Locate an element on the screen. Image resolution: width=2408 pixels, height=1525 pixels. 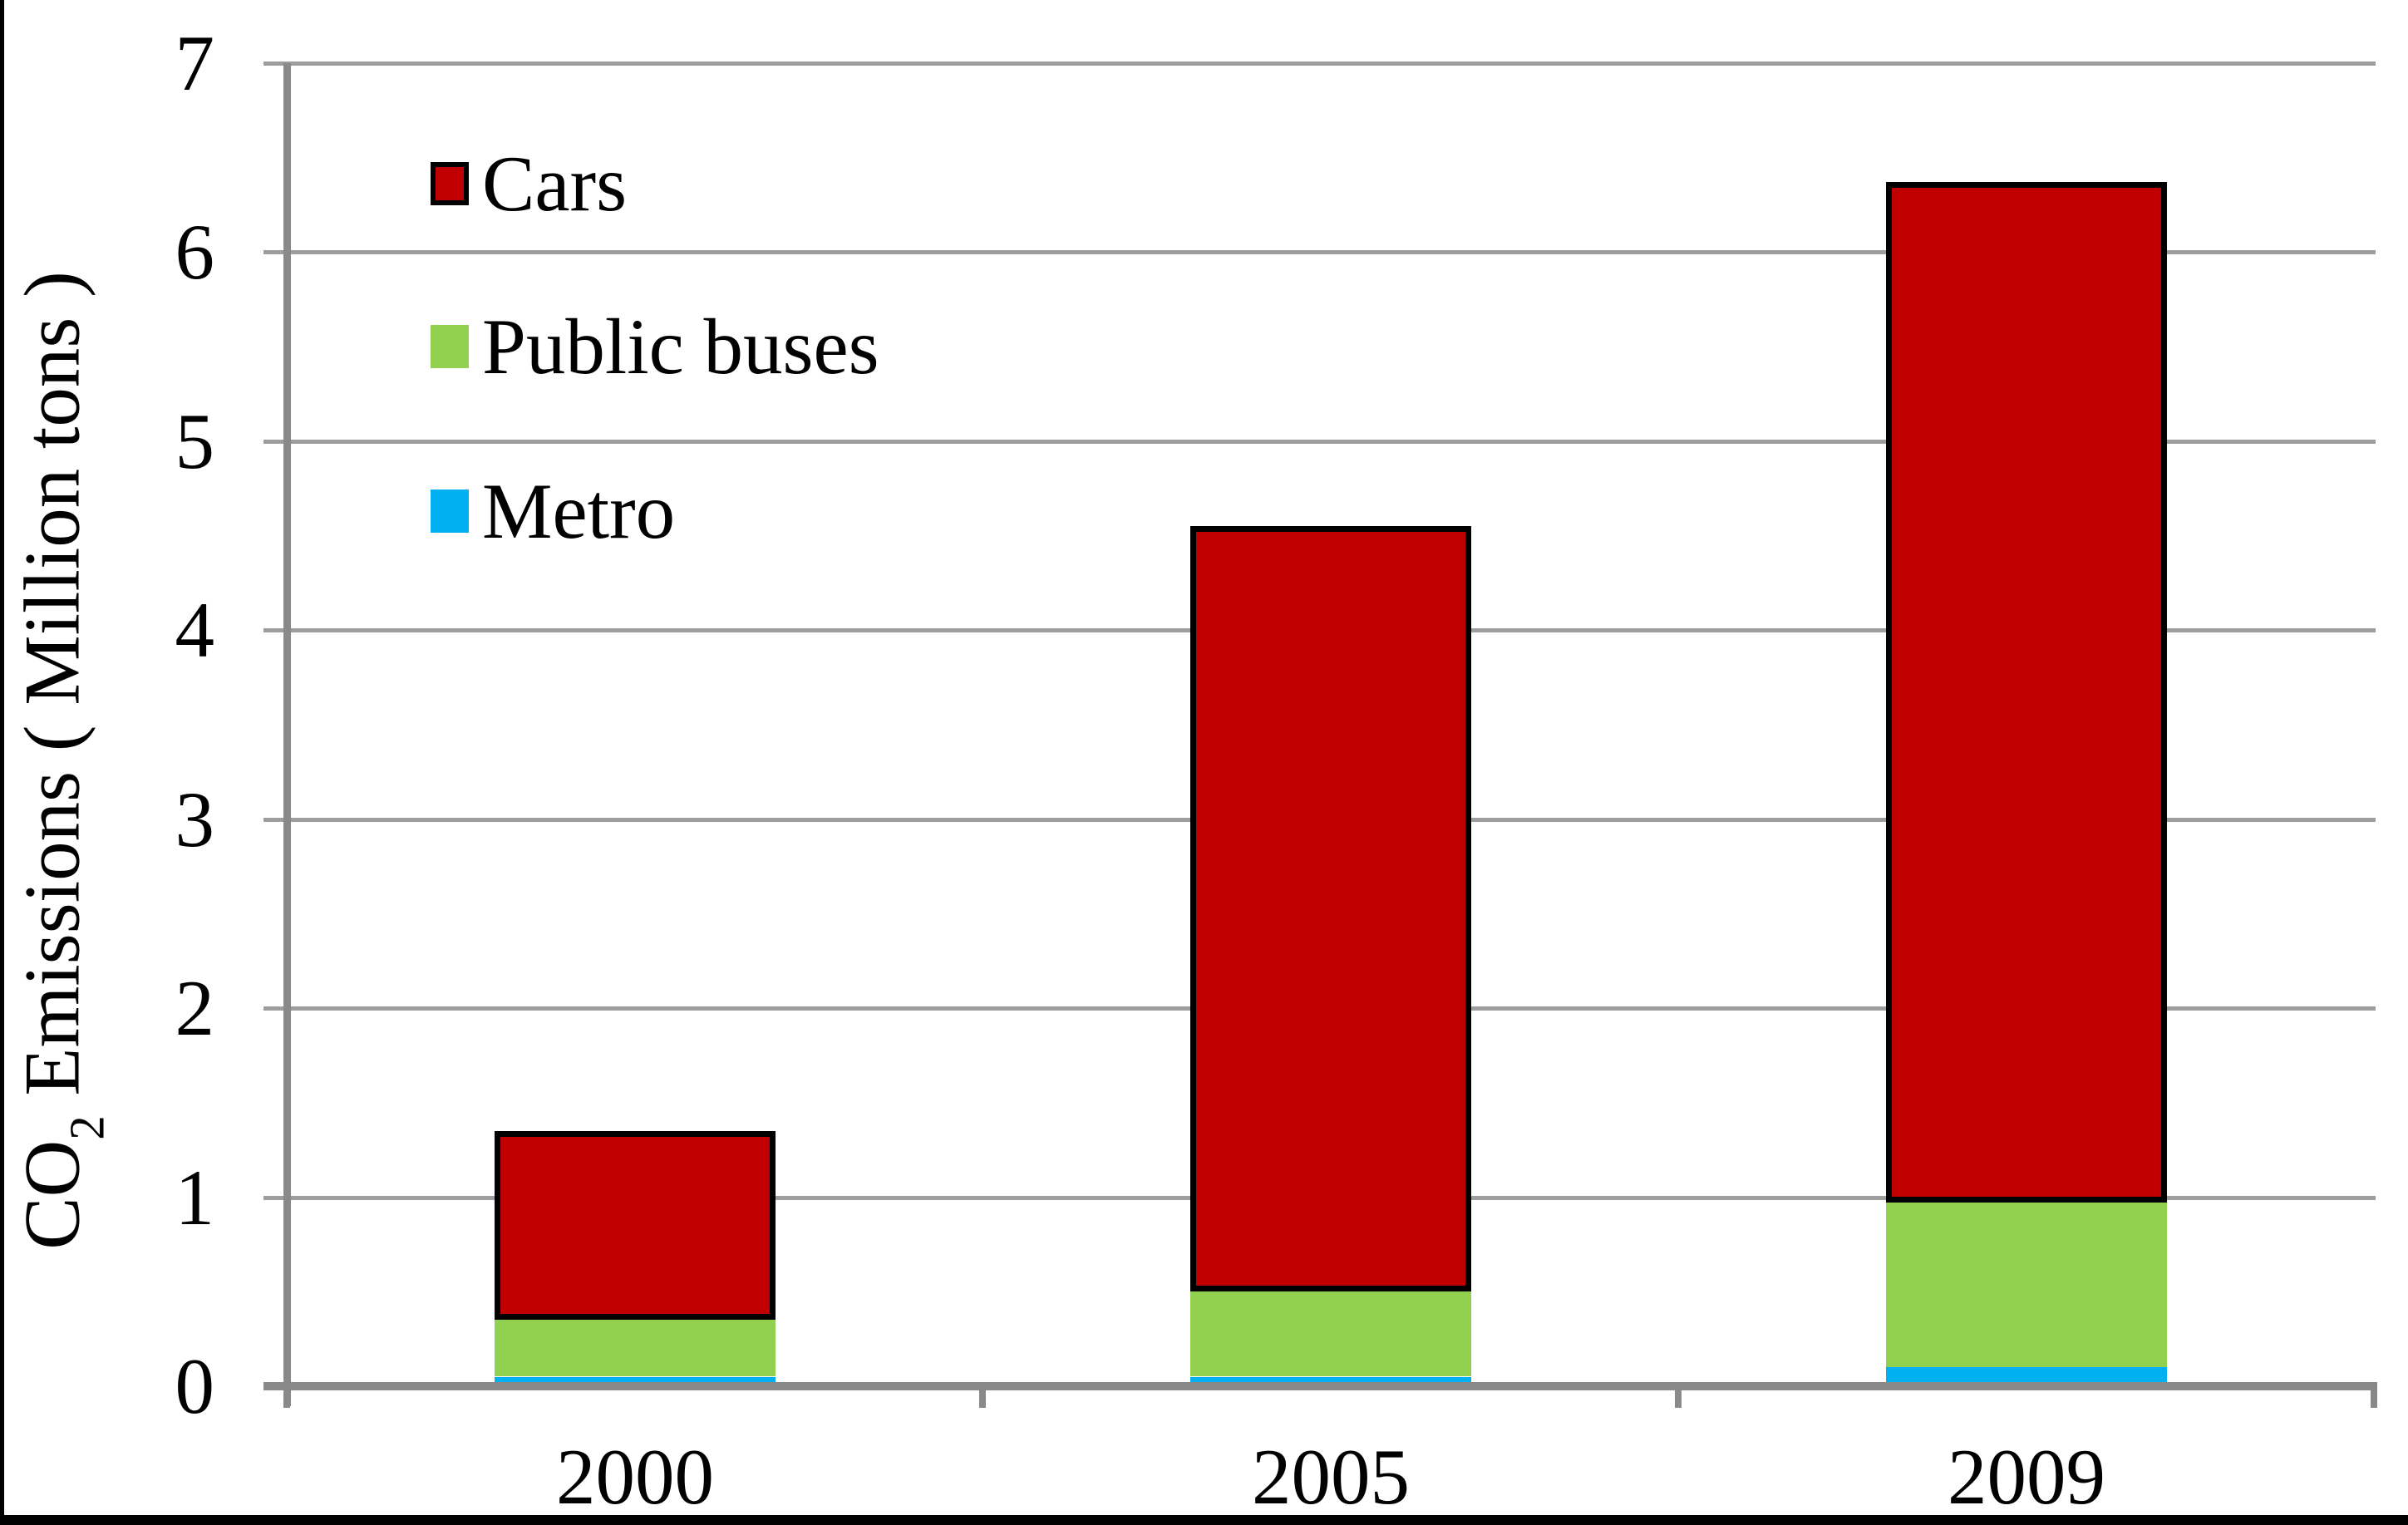
y-tick-label-1: 1 is located at coordinates (195, 1198).